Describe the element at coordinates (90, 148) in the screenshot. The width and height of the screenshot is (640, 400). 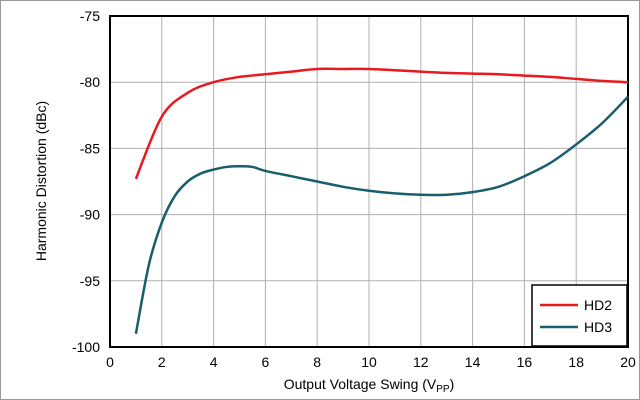
I see `y-tick-label: -85` at that location.